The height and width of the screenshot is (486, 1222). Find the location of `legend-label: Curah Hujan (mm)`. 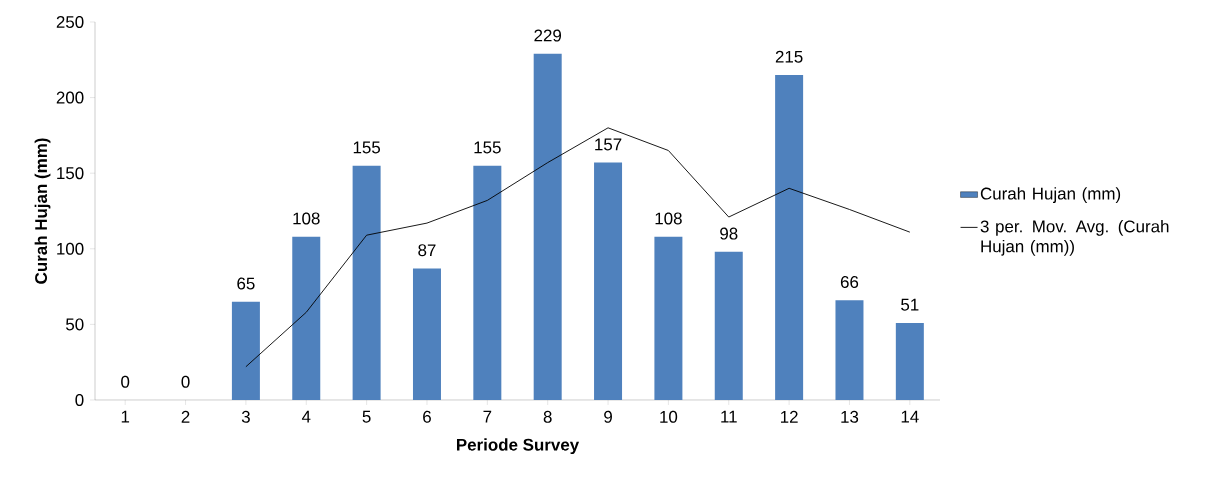

legend-label: Curah Hujan (mm) is located at coordinates (1050, 195).